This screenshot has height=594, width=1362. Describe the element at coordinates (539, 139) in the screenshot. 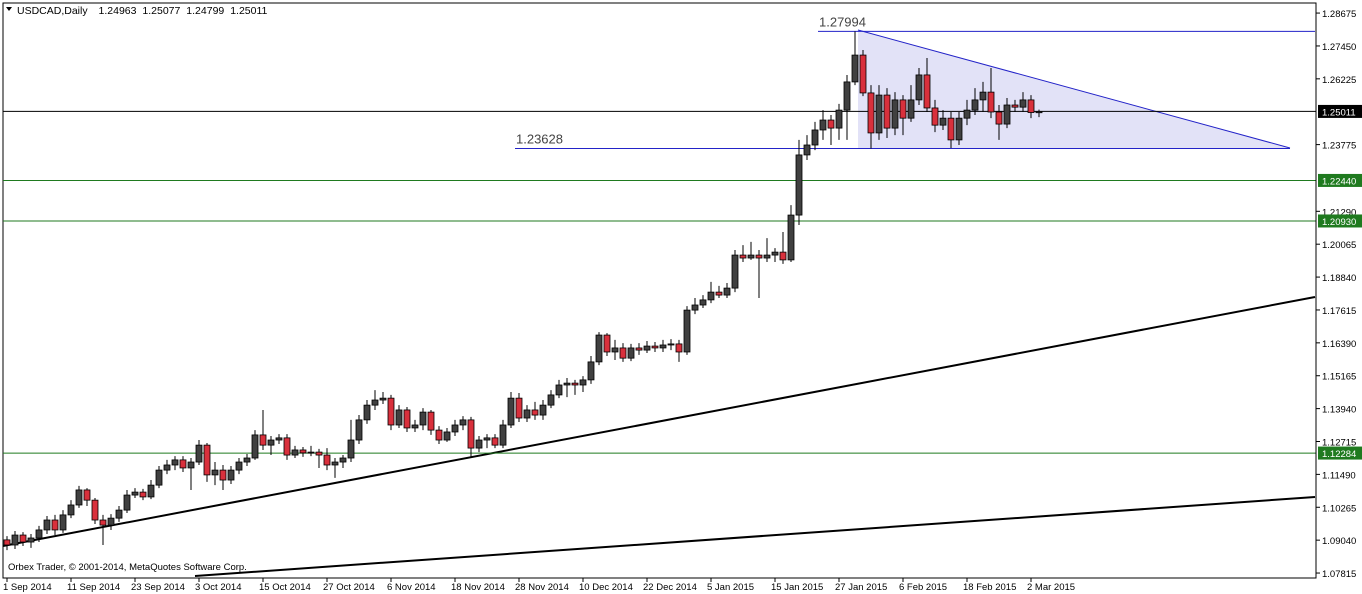

I see `trend-level-label: 1.23628` at that location.